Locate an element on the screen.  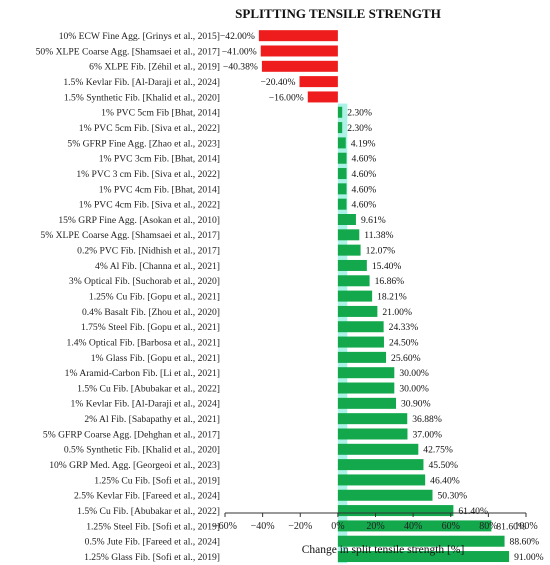
x-tick-label: −20% is located at coordinates (300, 526).